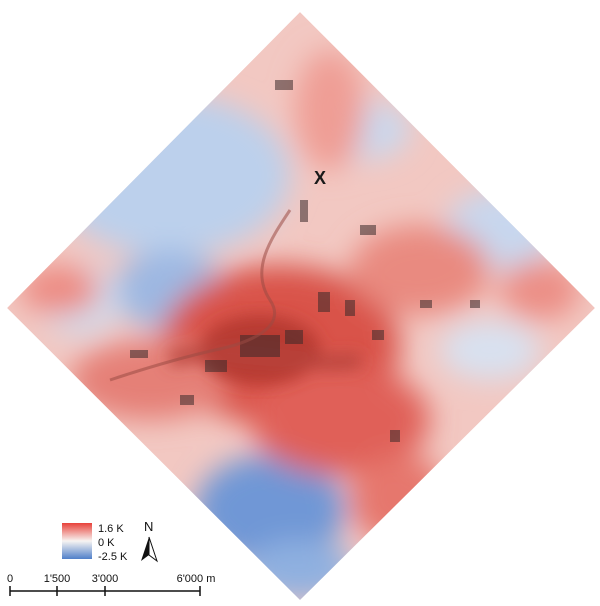 The image size is (600, 606). What do you see at coordinates (111, 529) in the screenshot?
I see `legend-max-label: 1.6 K` at bounding box center [111, 529].